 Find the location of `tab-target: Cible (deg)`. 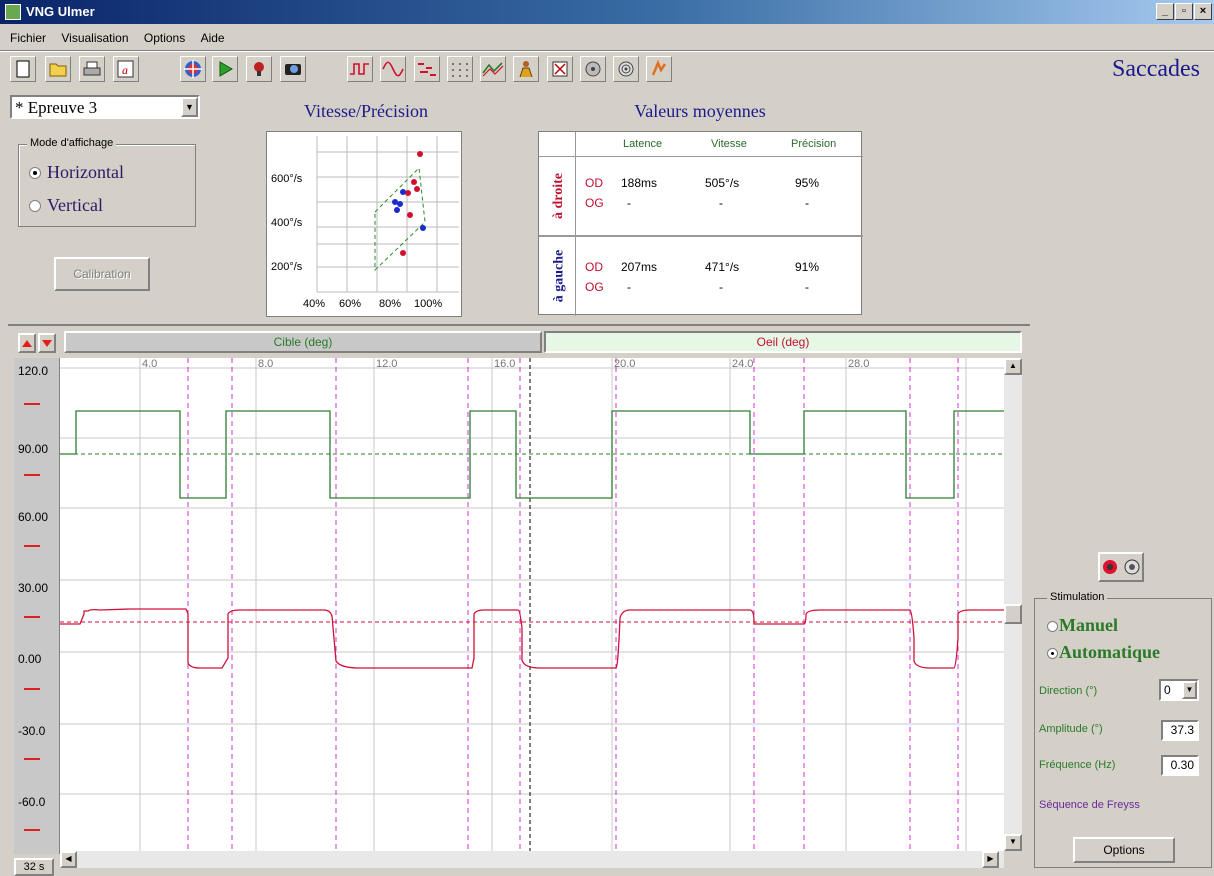

tab-target: Cible (deg) is located at coordinates (303, 342).